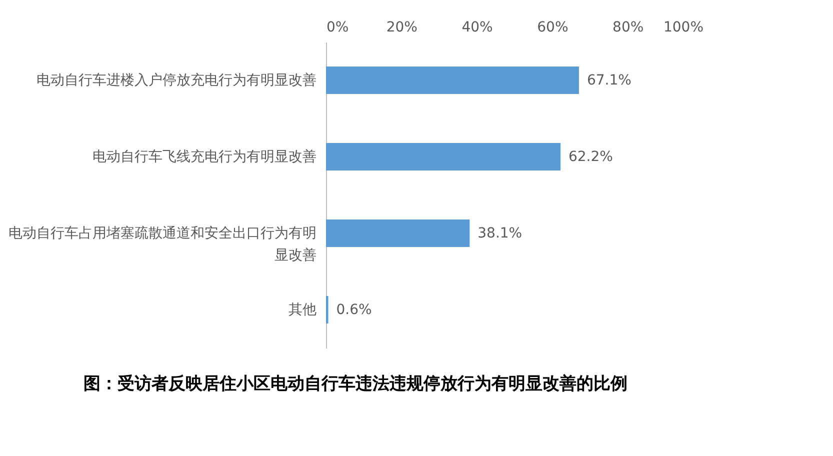  Describe the element at coordinates (402, 28) in the screenshot. I see `x-tick-label: 20%` at that location.